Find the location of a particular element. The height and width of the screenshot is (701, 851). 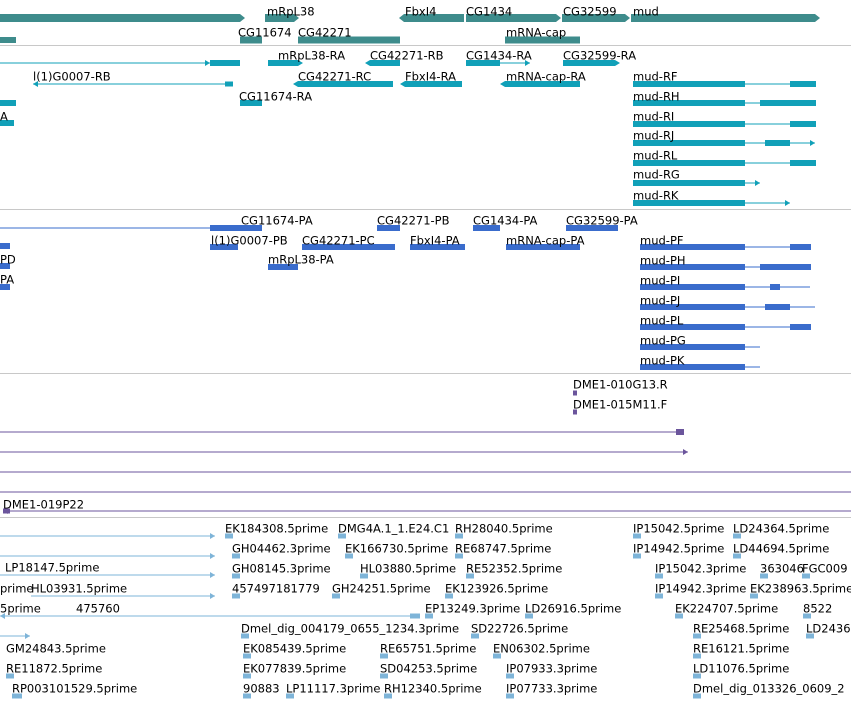

feature-clones: DME1-019P22 is located at coordinates (427, 506).